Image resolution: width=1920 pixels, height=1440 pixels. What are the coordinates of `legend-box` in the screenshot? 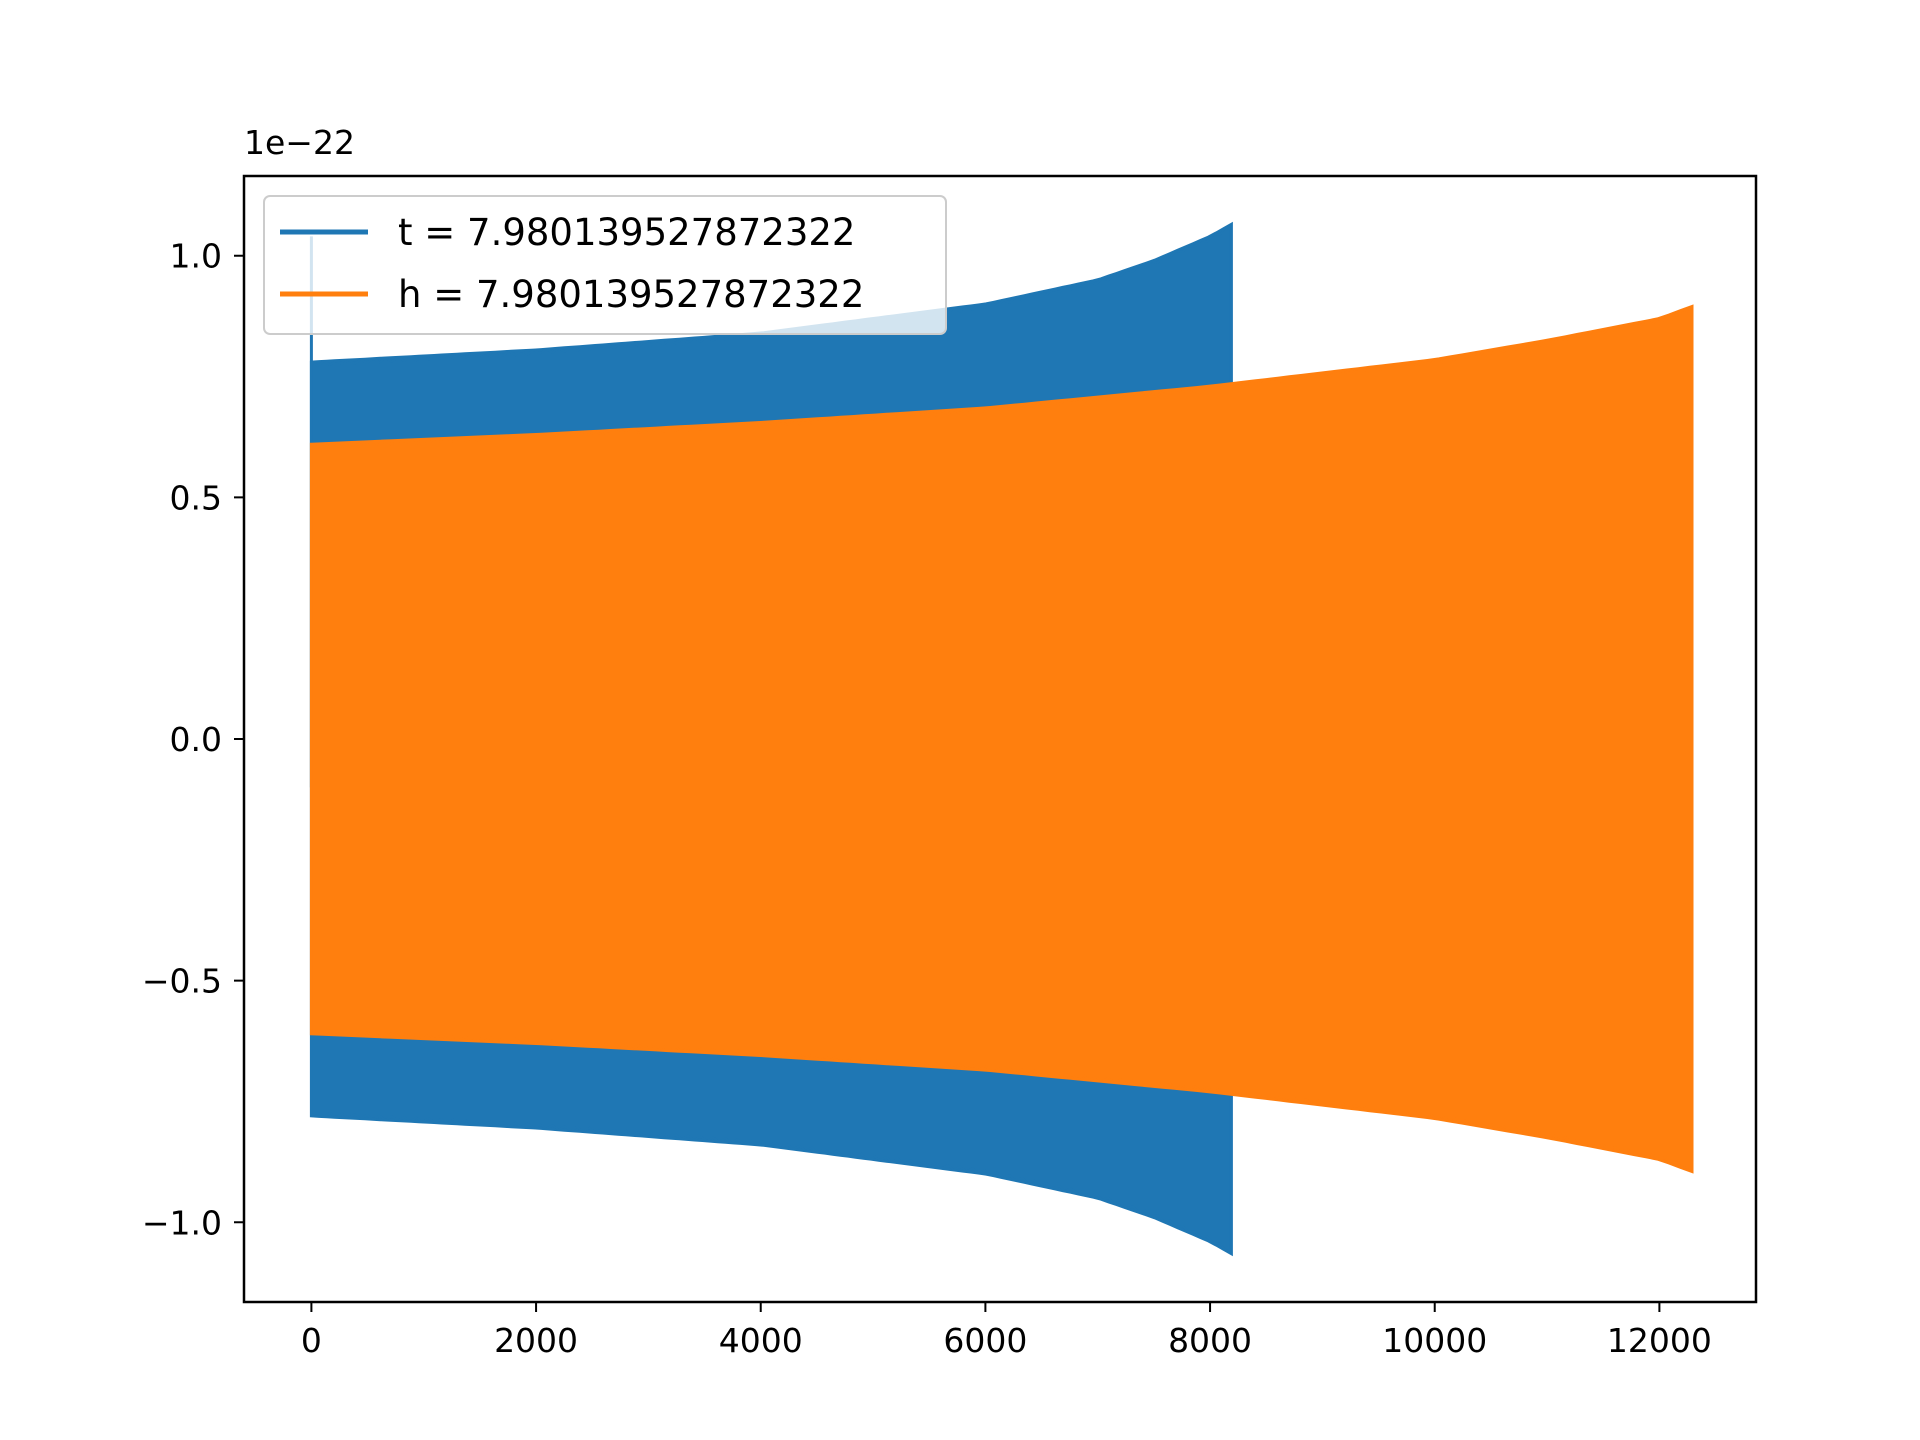 It's located at (605, 265).